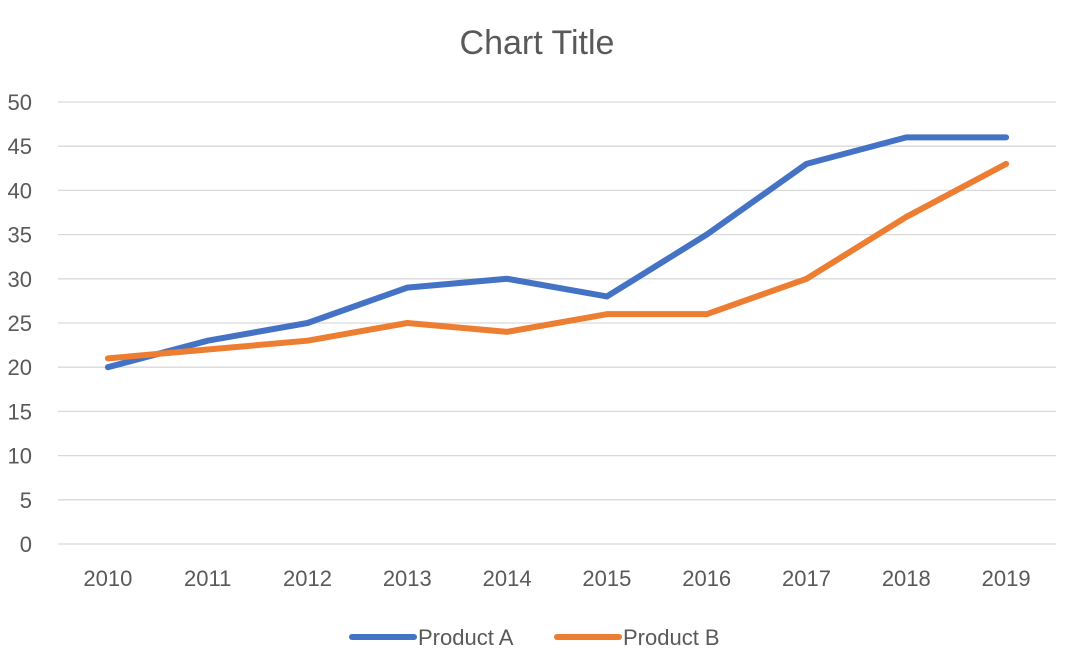  Describe the element at coordinates (20, 456) in the screenshot. I see `y-tick-label: 10` at that location.